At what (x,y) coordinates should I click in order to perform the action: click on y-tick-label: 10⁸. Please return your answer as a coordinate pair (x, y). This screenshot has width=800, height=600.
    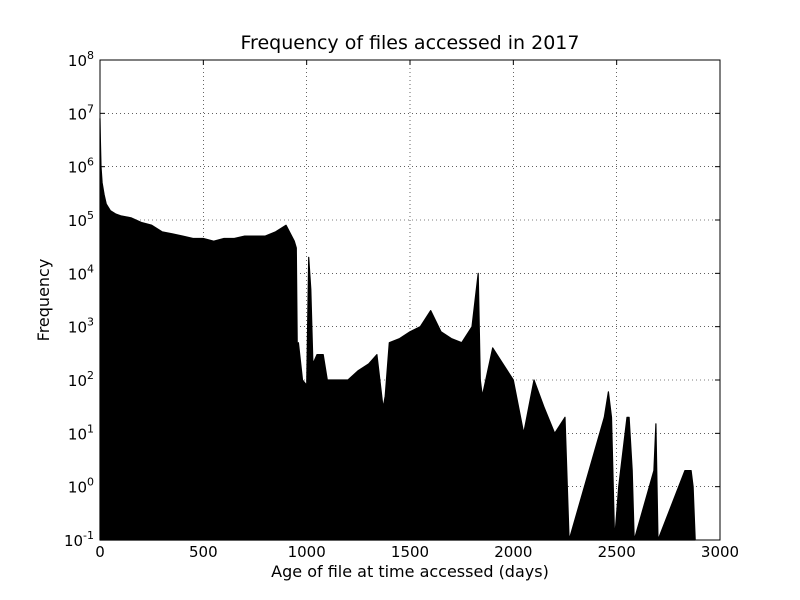
    Looking at the image, I should click on (81, 59).